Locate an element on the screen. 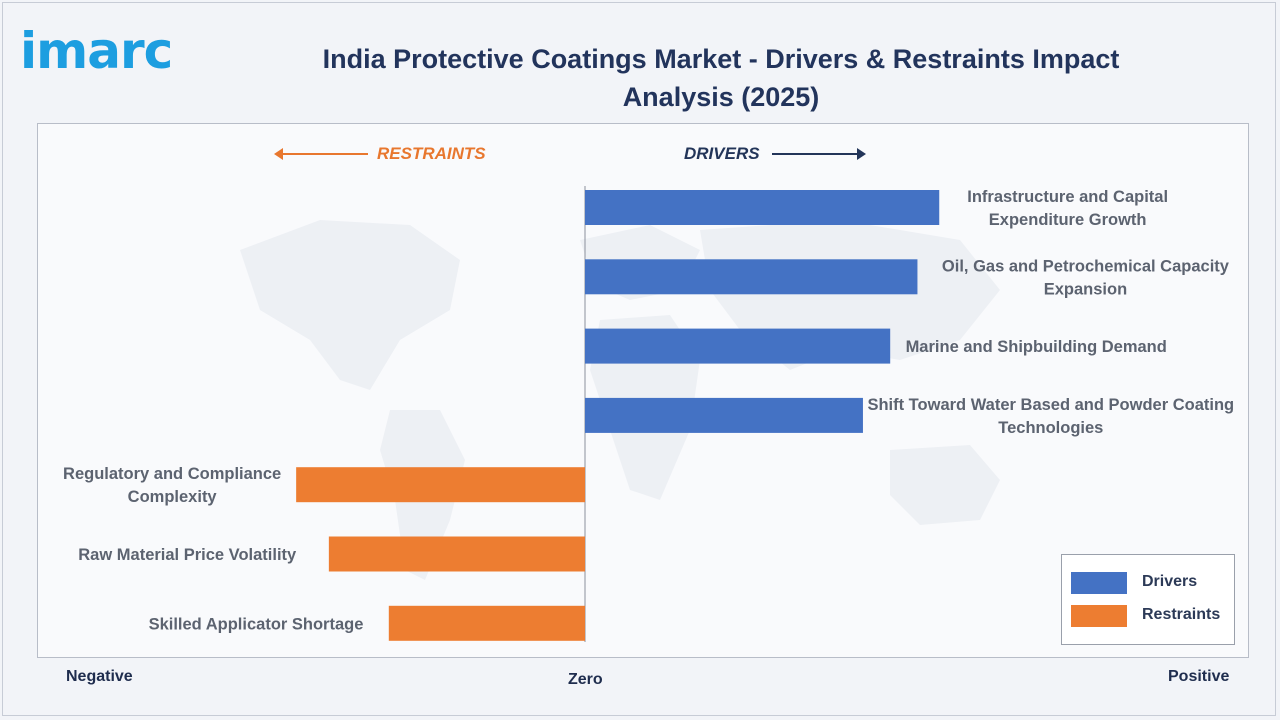  axis-positive-label: Positive is located at coordinates (1199, 676).